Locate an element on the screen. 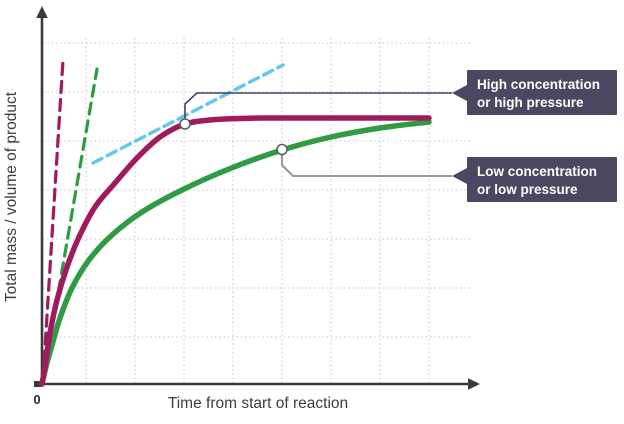  tangent-at-point is located at coordinates (188, 114).